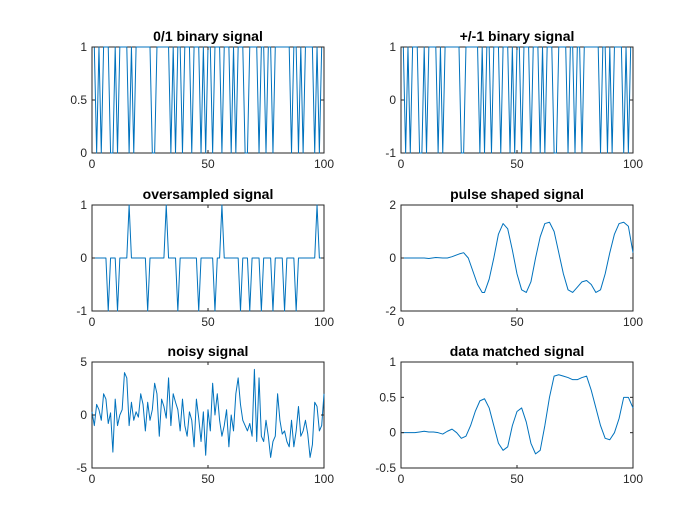 This screenshot has height=525, width=700. I want to click on panel-binary-pm1: 0 50 100-101+/-1 binary signal, so click(514, 99).